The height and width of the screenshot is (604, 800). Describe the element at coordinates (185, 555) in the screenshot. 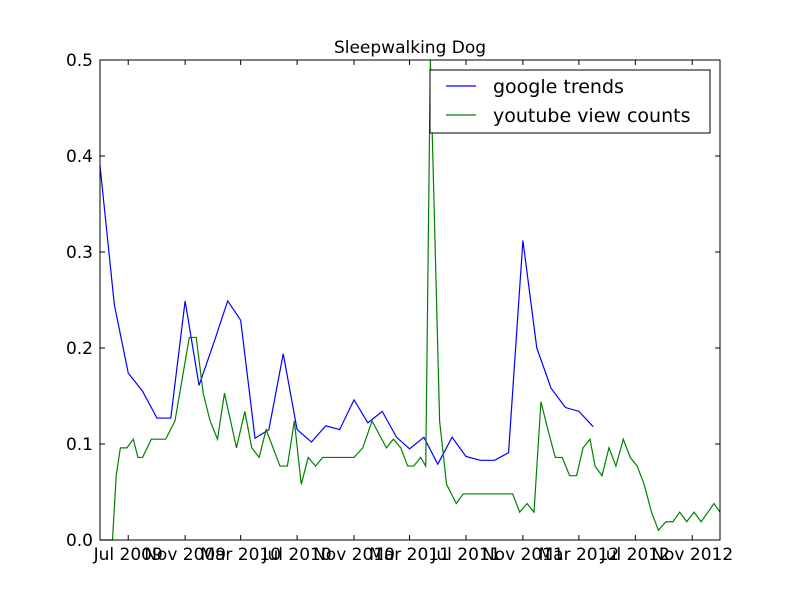

I see `x-tick-label: Nov 2009` at that location.